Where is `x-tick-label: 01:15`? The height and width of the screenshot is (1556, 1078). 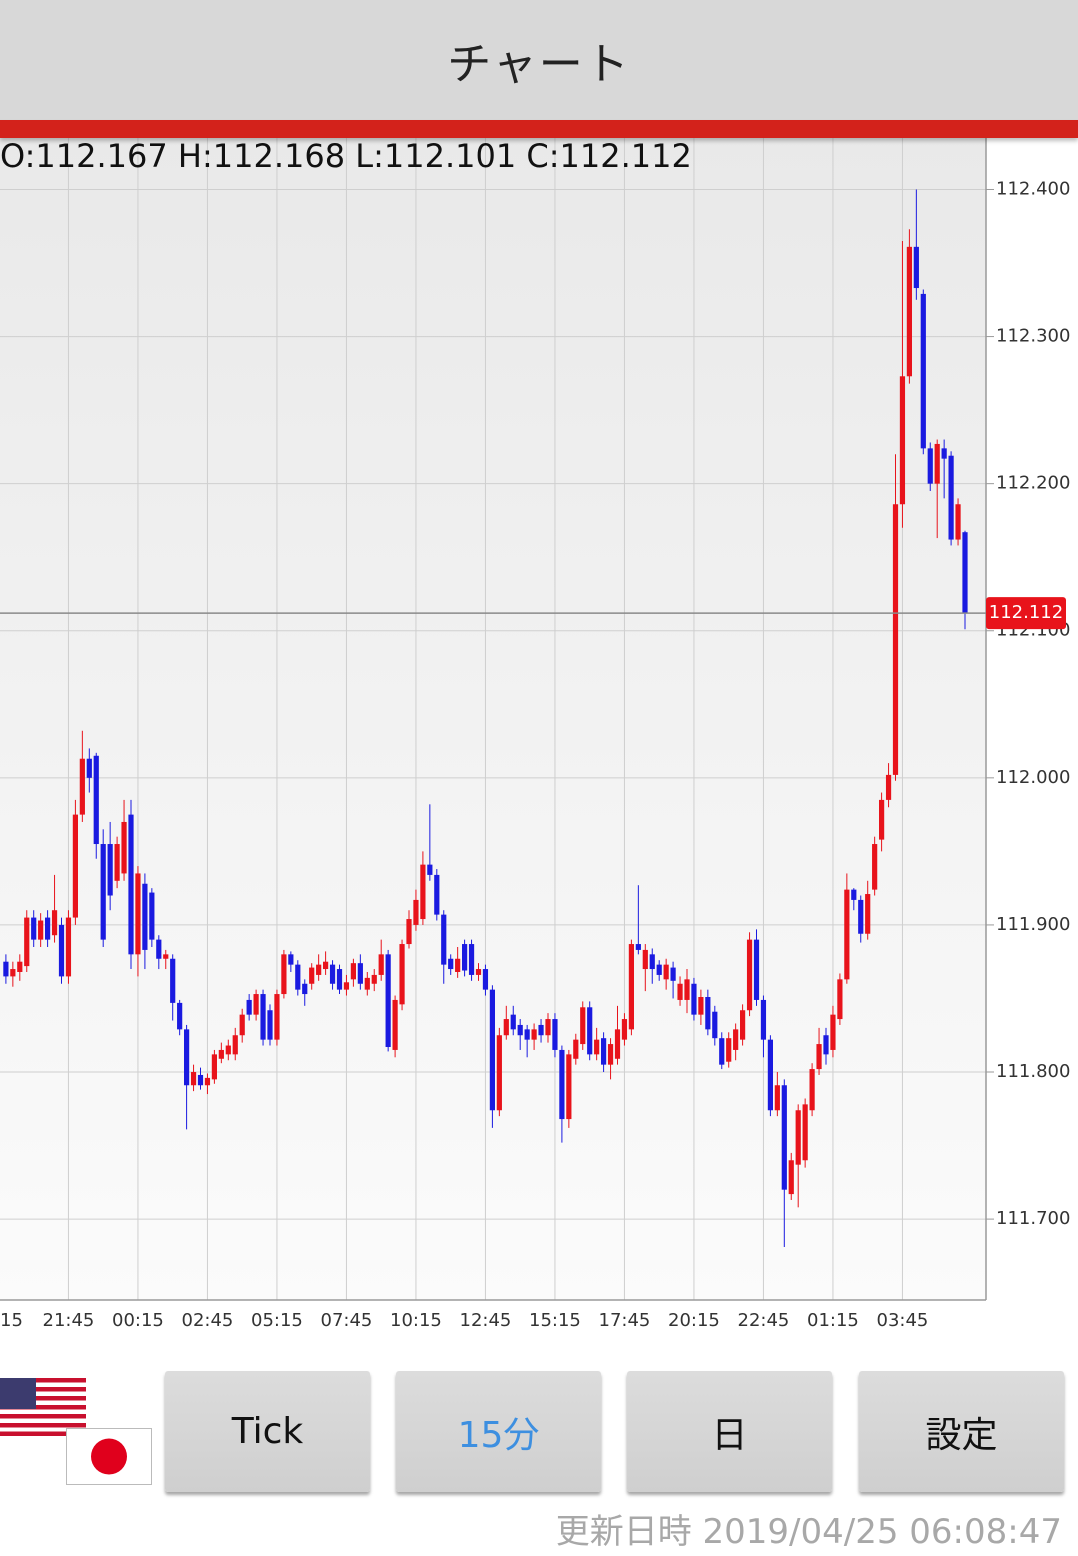
x-tick-label: 01:15 is located at coordinates (833, 1320).